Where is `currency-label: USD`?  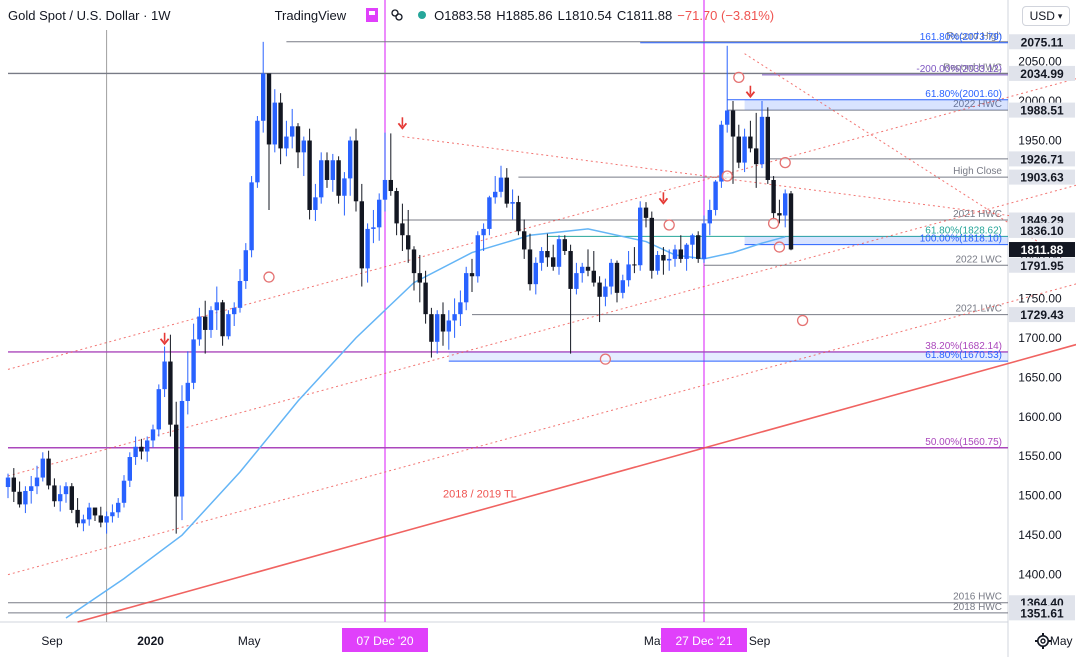
currency-label: USD is located at coordinates (1042, 16).